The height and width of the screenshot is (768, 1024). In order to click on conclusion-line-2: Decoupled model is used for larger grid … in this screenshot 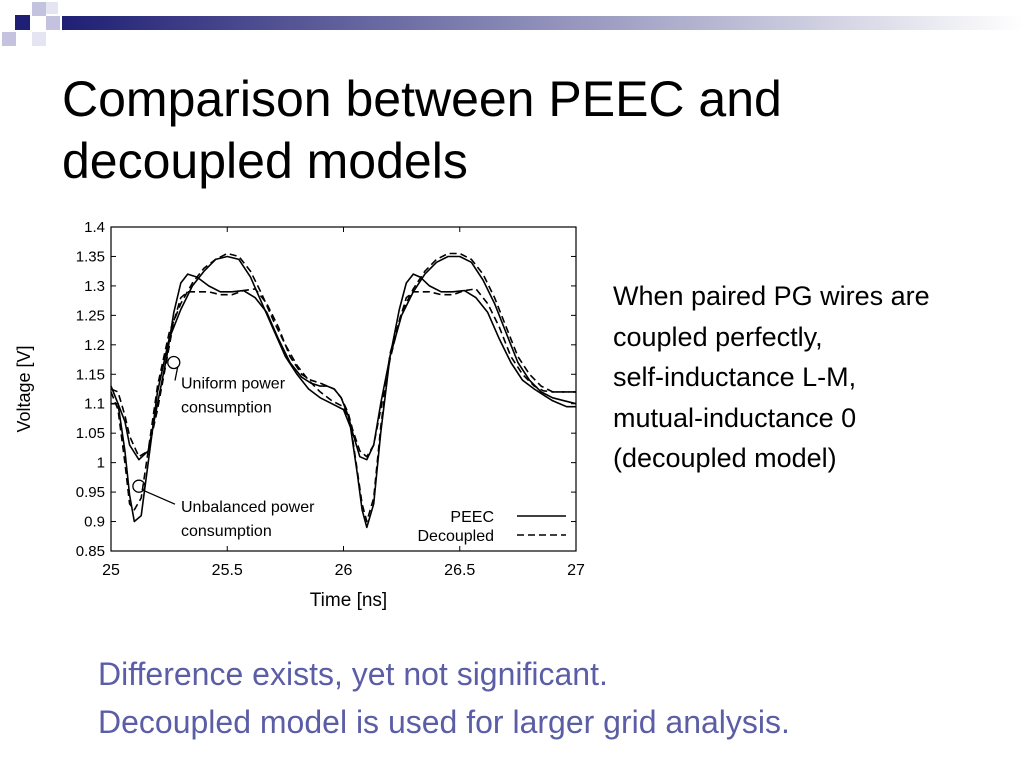, I will do `click(444, 722)`.